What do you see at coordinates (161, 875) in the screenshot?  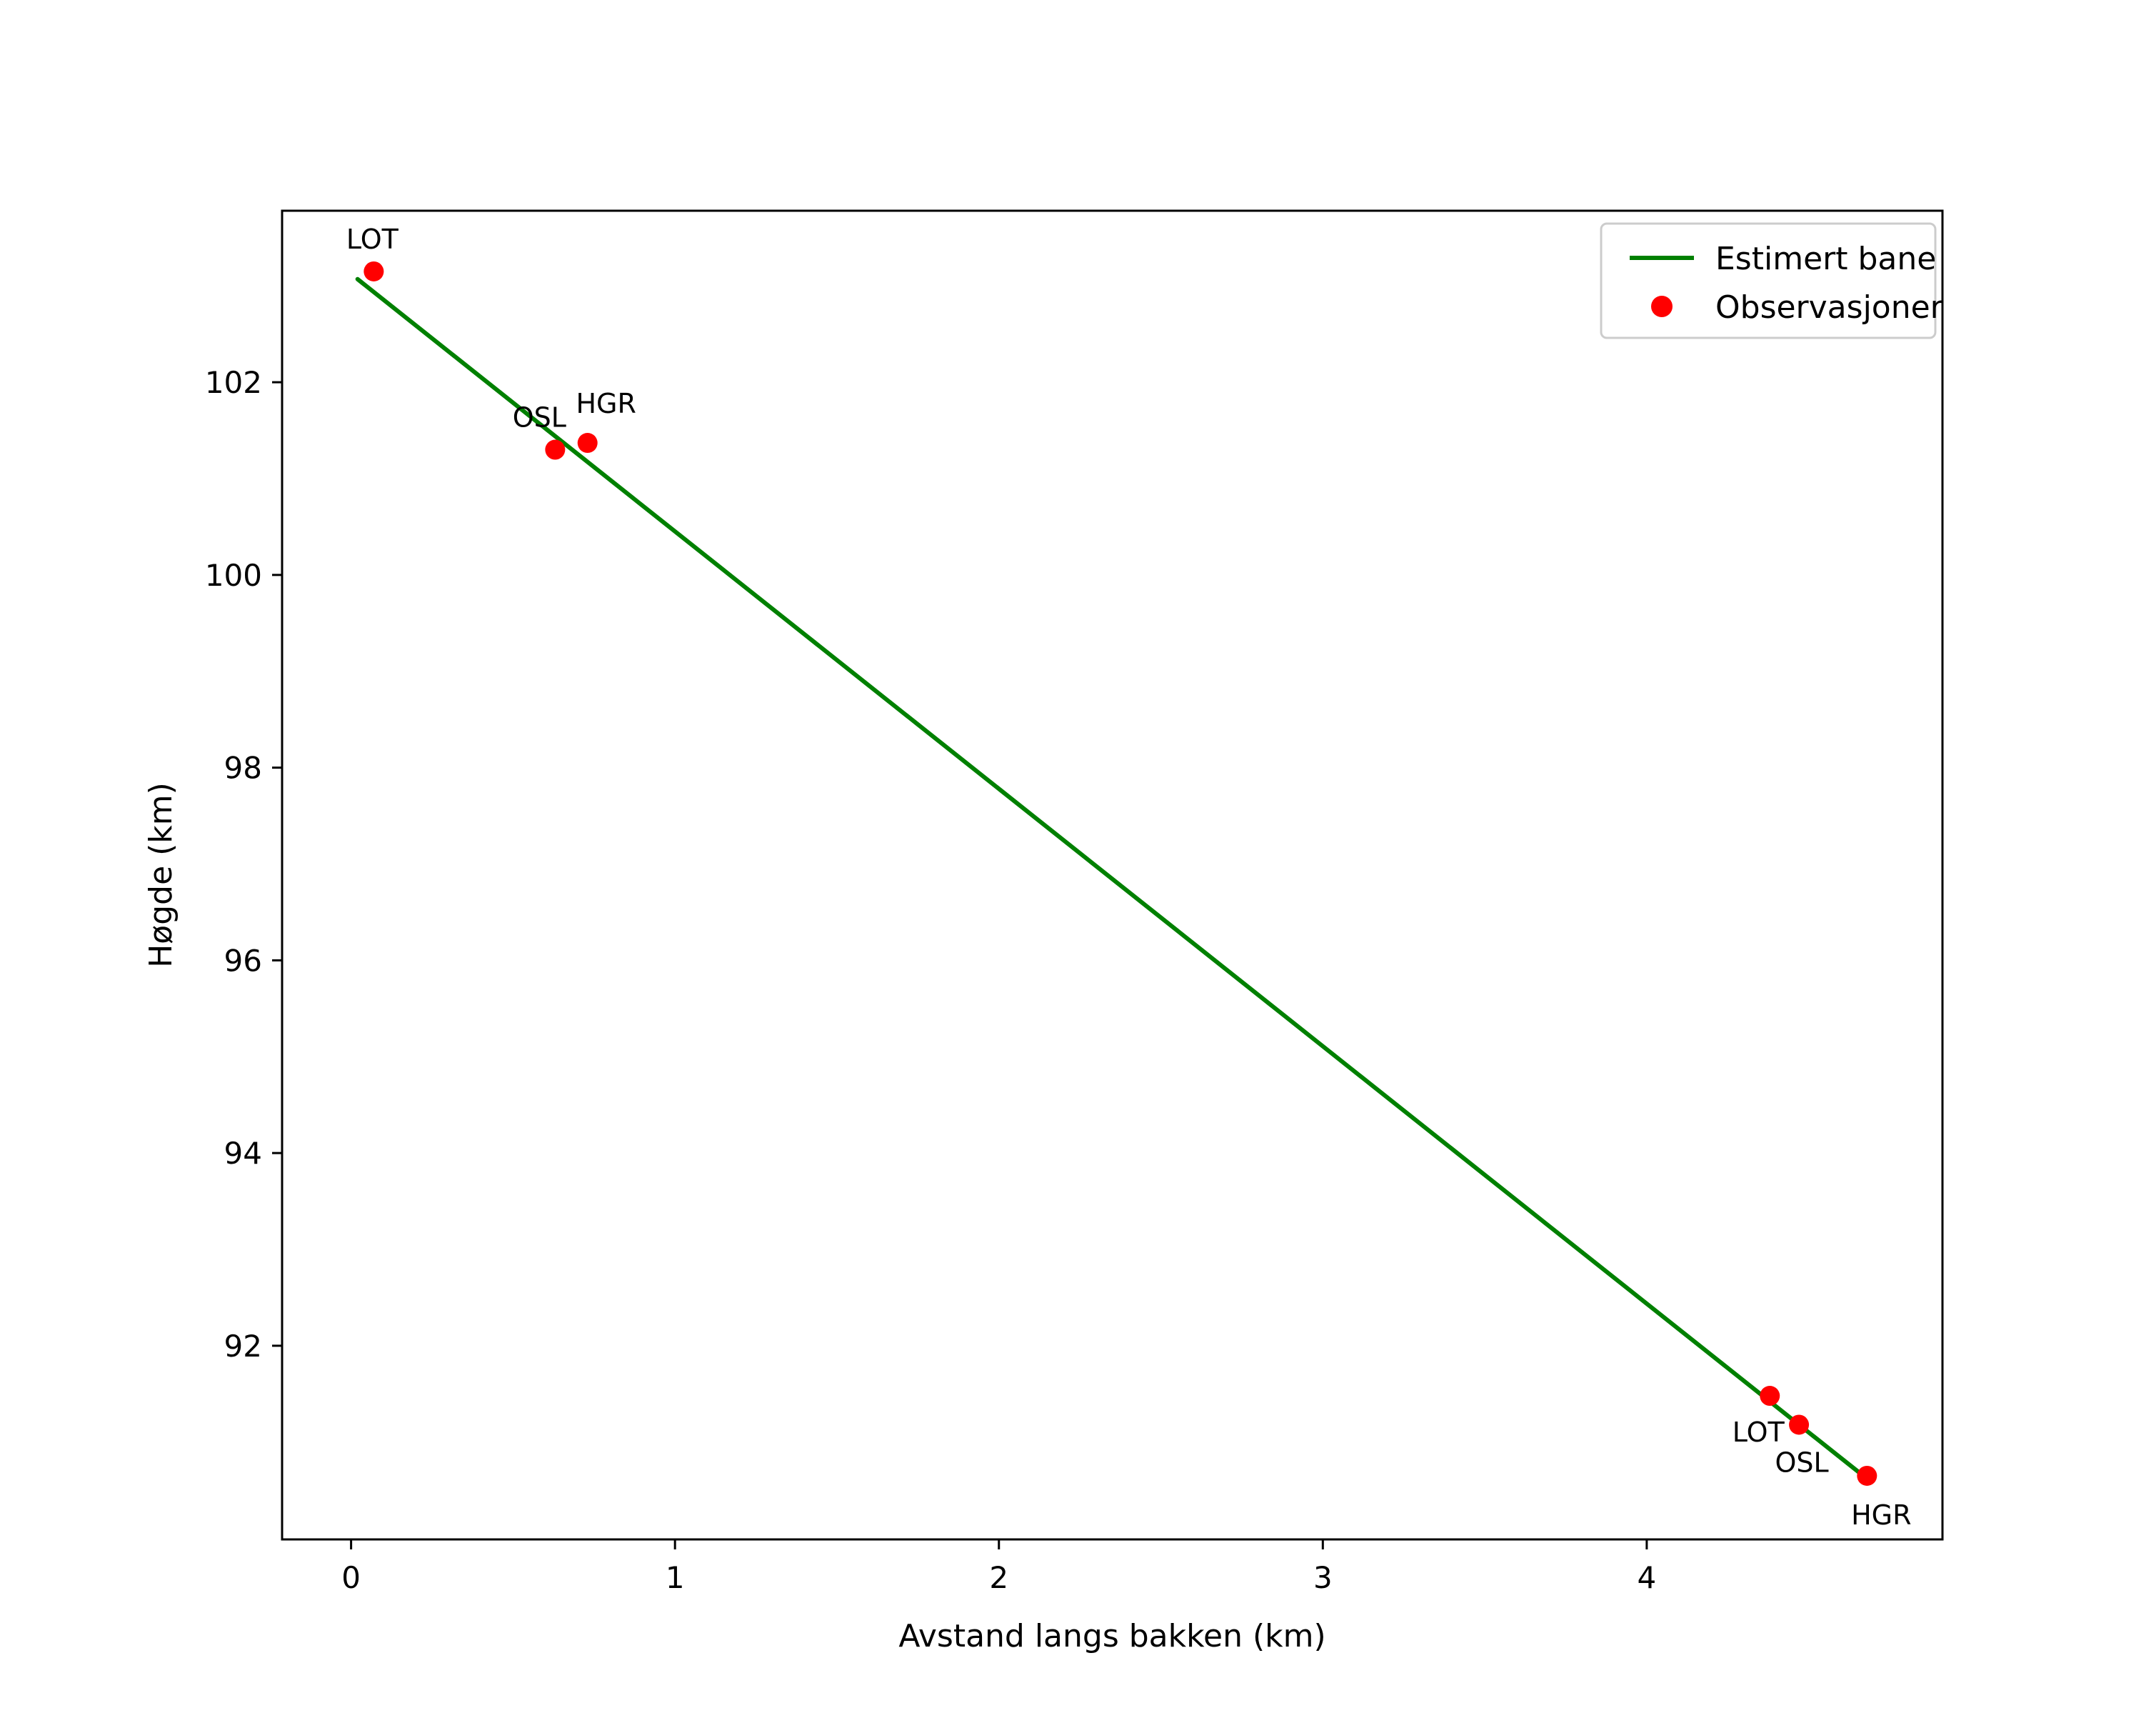 I see `y-axis-label: Høgde (km)` at bounding box center [161, 875].